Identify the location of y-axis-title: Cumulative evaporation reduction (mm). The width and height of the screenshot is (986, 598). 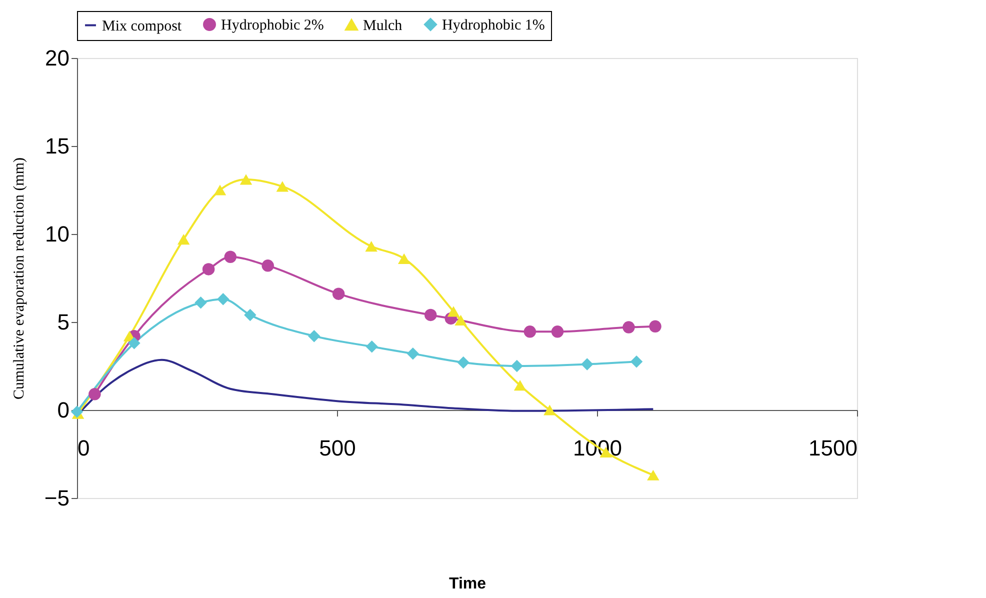
(19, 278).